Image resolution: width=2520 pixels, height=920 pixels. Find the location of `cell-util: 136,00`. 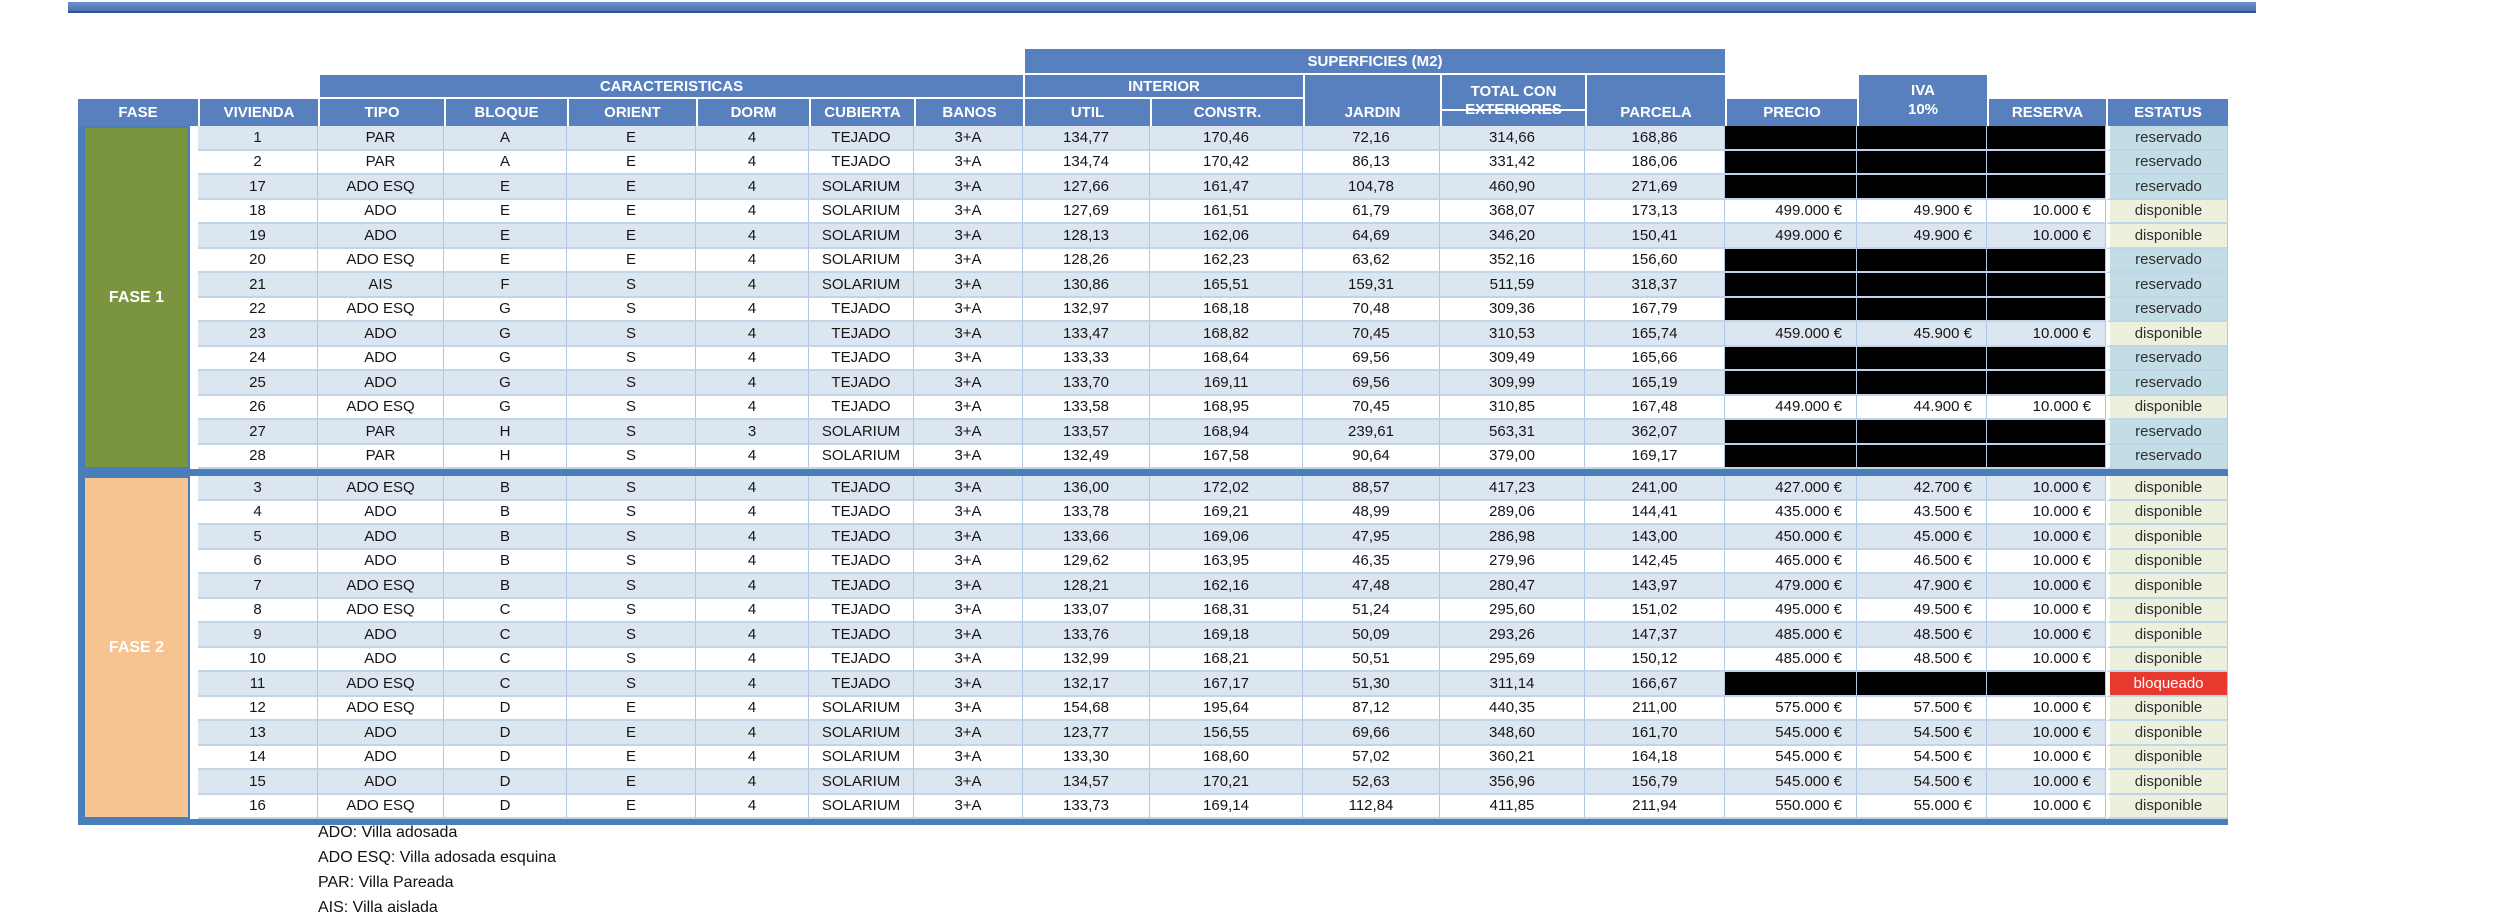

cell-util: 136,00 is located at coordinates (1086, 488).